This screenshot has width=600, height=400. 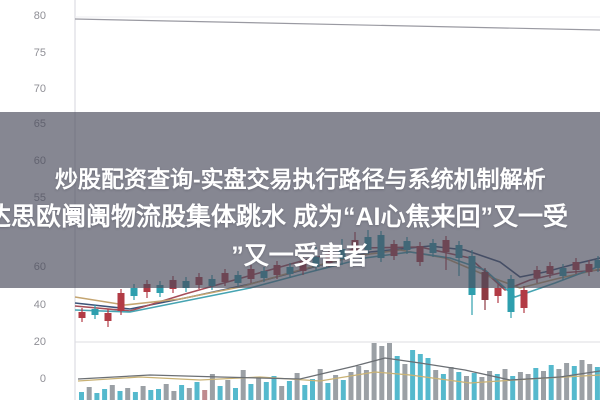 What do you see at coordinates (40, 305) in the screenshot?
I see `y-axis-tick-label: 40` at bounding box center [40, 305].